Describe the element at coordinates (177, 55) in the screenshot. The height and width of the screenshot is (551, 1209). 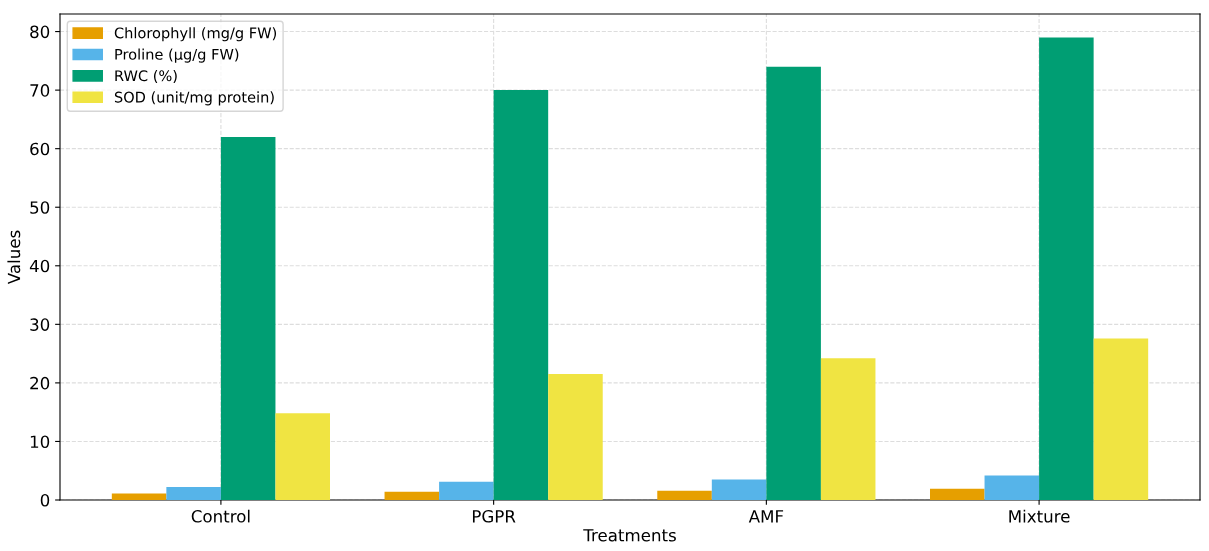
I see `legend-label: Proline (µg/g FW)` at that location.